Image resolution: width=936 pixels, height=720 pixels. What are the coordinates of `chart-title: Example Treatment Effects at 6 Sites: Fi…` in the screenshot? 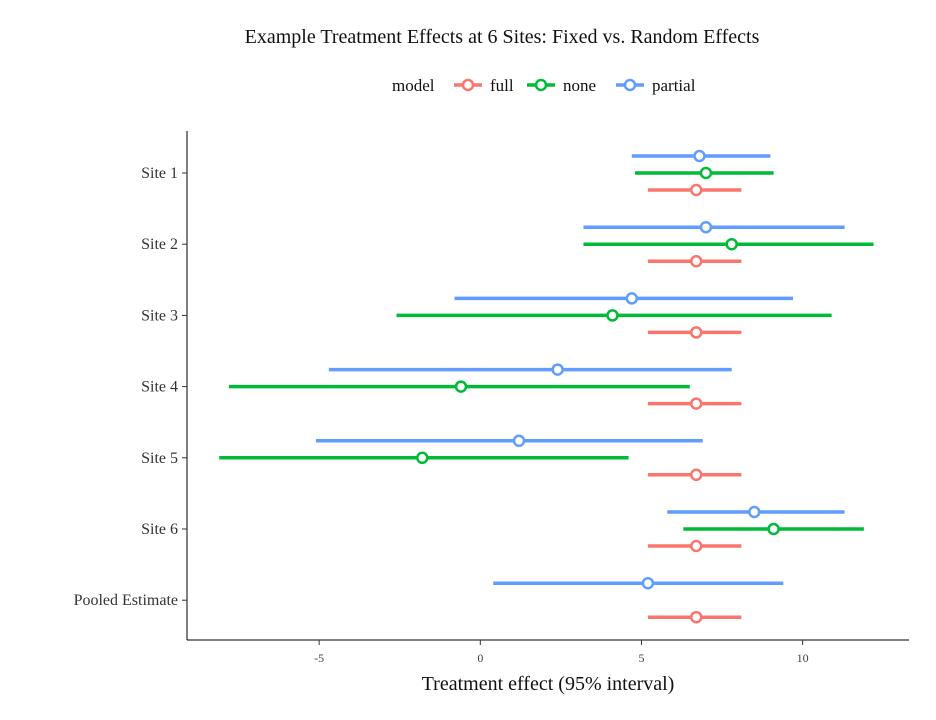 It's located at (502, 37).